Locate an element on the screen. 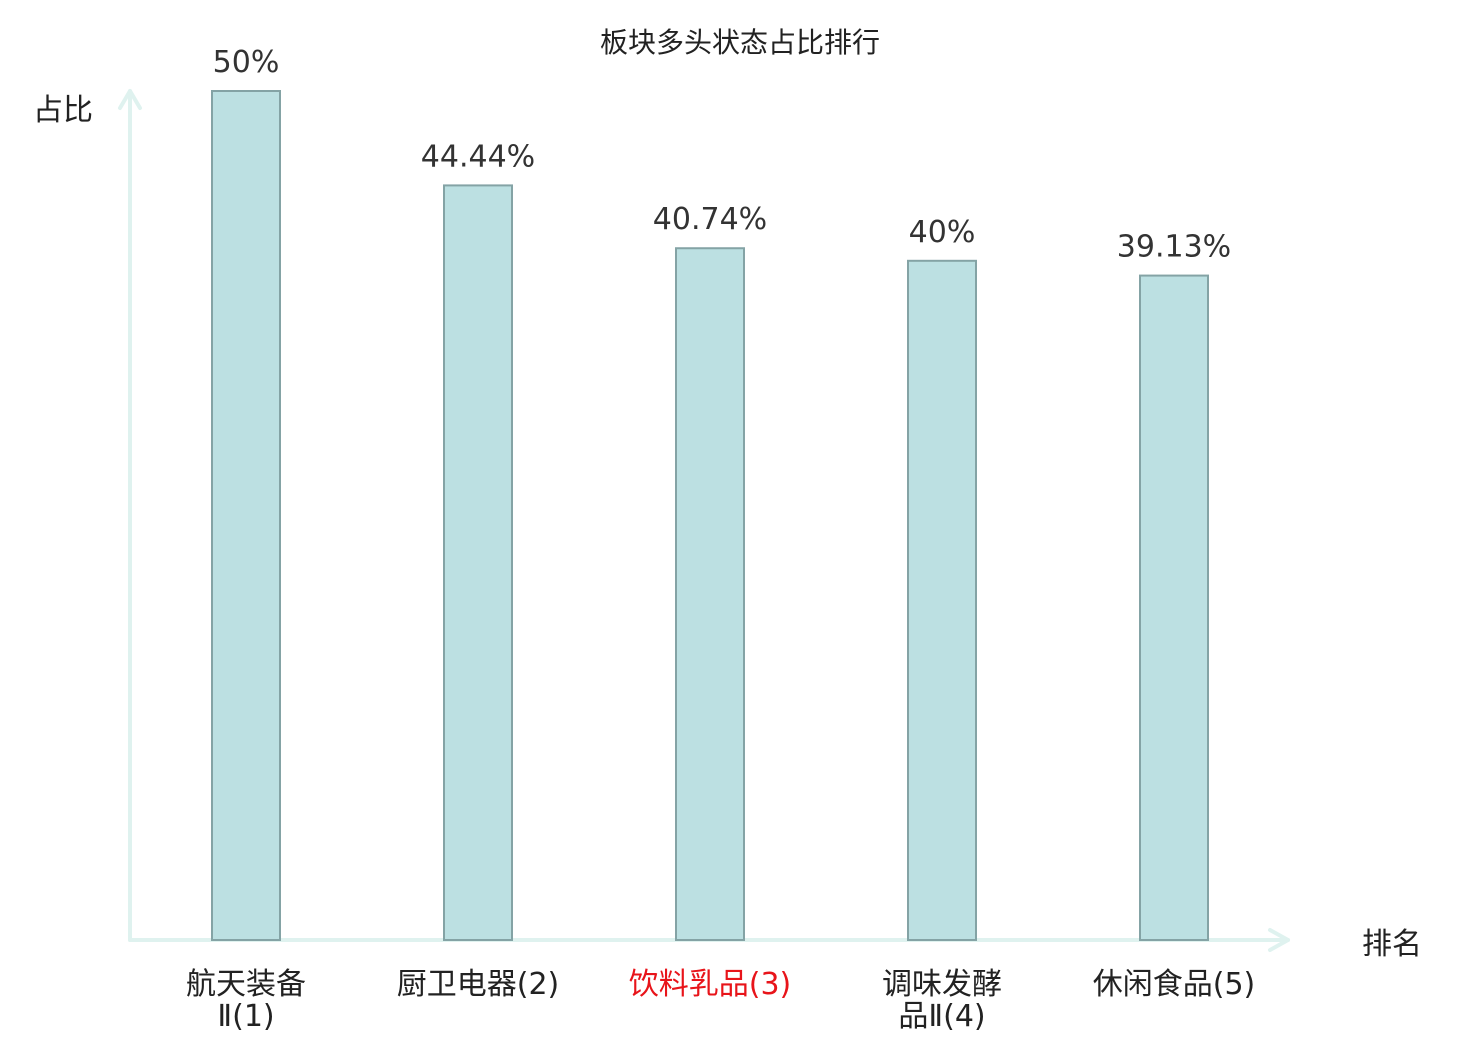  value-label: 39.13% is located at coordinates (1174, 247).